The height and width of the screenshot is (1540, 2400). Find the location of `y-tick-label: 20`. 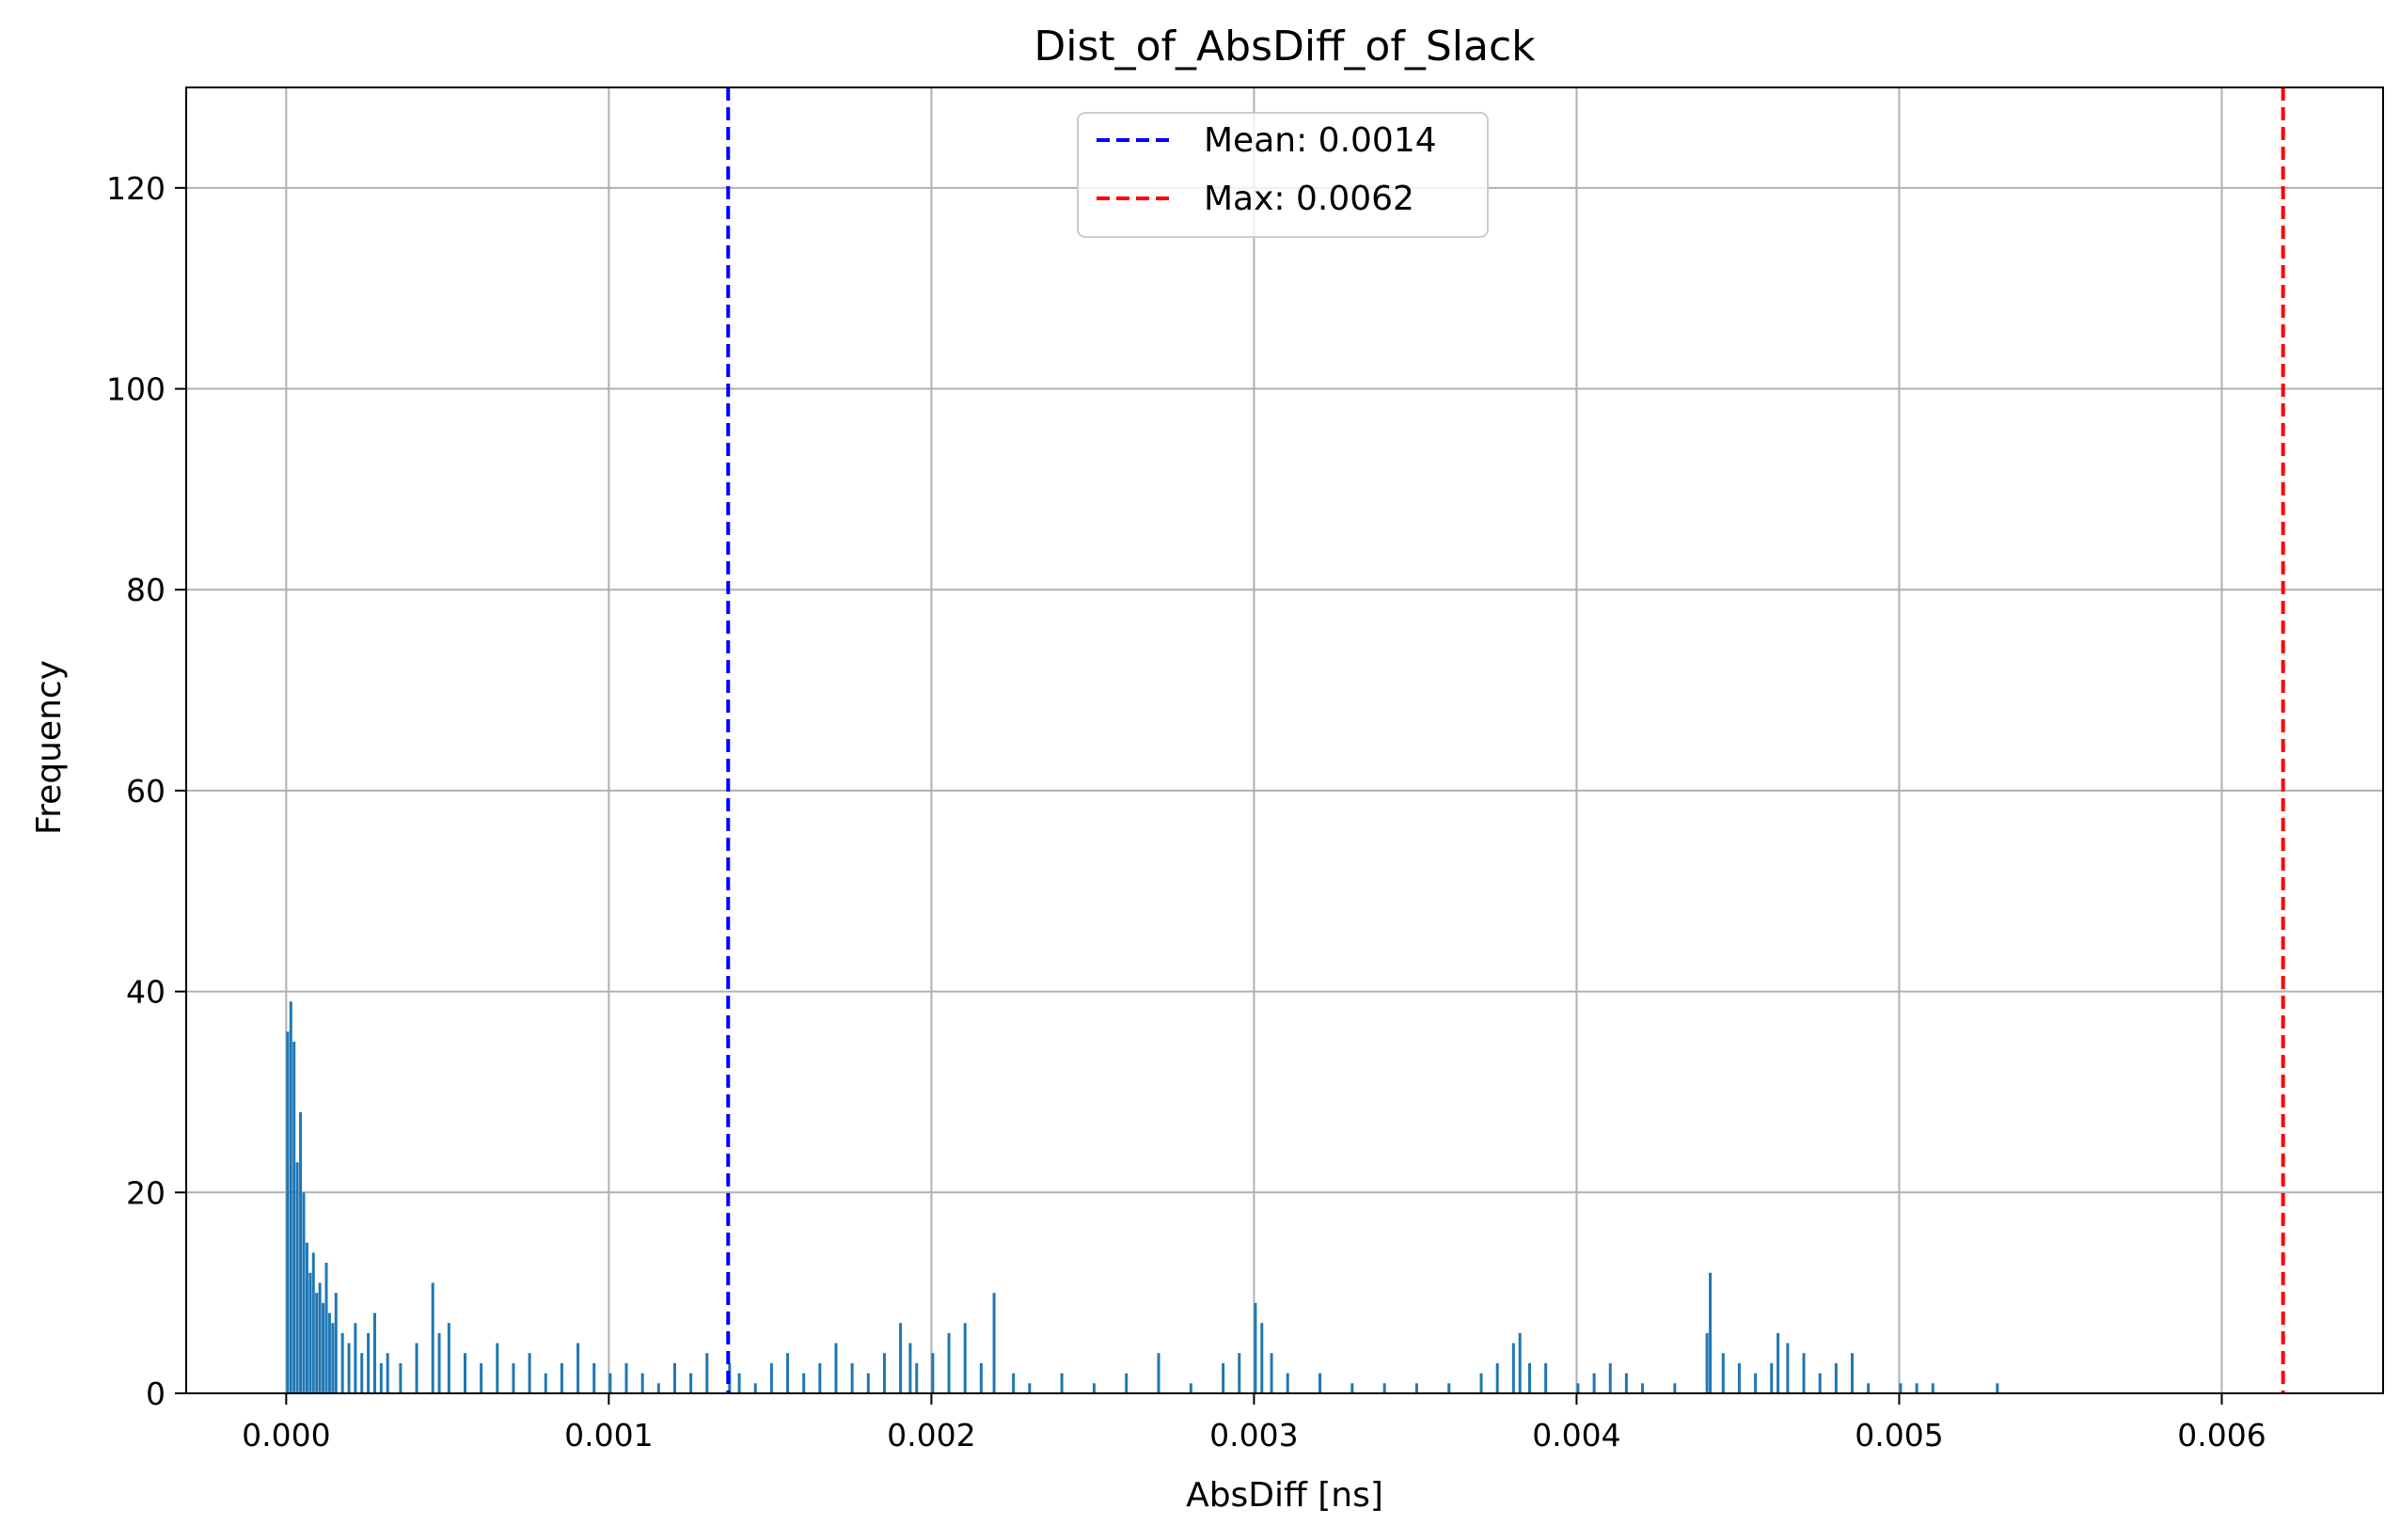

y-tick-label: 20 is located at coordinates (146, 1192).